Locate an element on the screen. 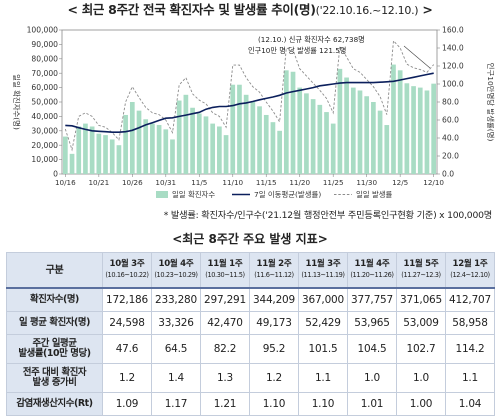 The height and width of the screenshot is (416, 500). annotation-new-cases: (12.10.) 신규 확진자수 62,738명 is located at coordinates (311, 39).